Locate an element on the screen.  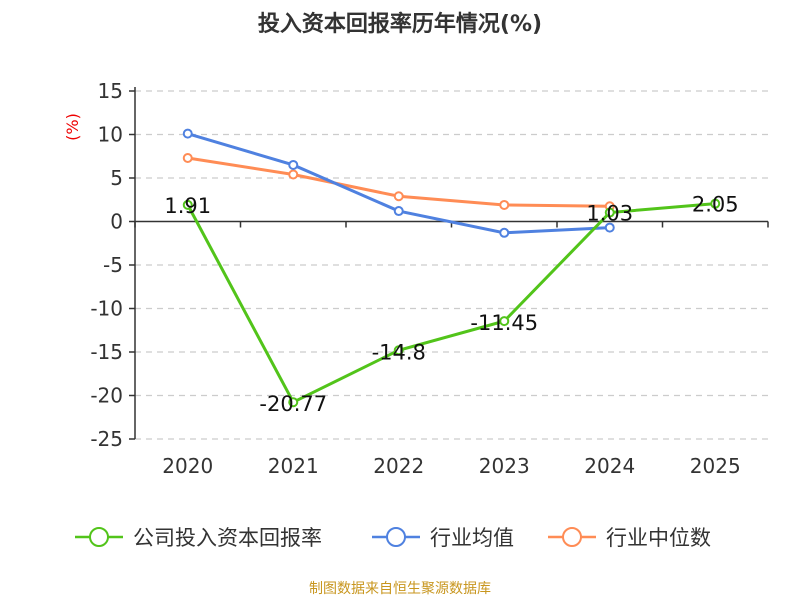
y-tick-label: 5 is located at coordinates (116, 178).